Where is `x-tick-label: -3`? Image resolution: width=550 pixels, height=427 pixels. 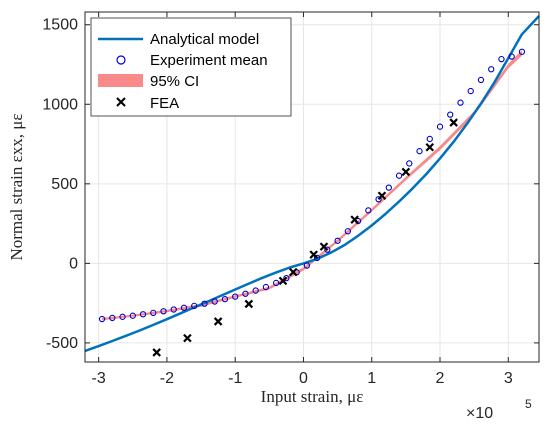
x-tick-label: -3 is located at coordinates (99, 378).